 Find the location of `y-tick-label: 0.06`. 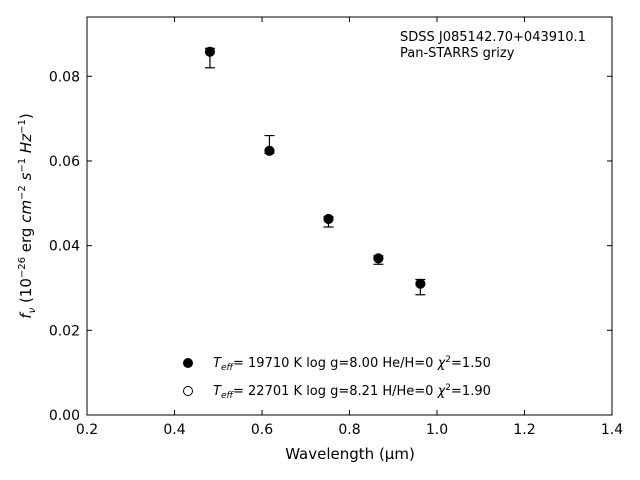

y-tick-label: 0.06 is located at coordinates (64, 162).